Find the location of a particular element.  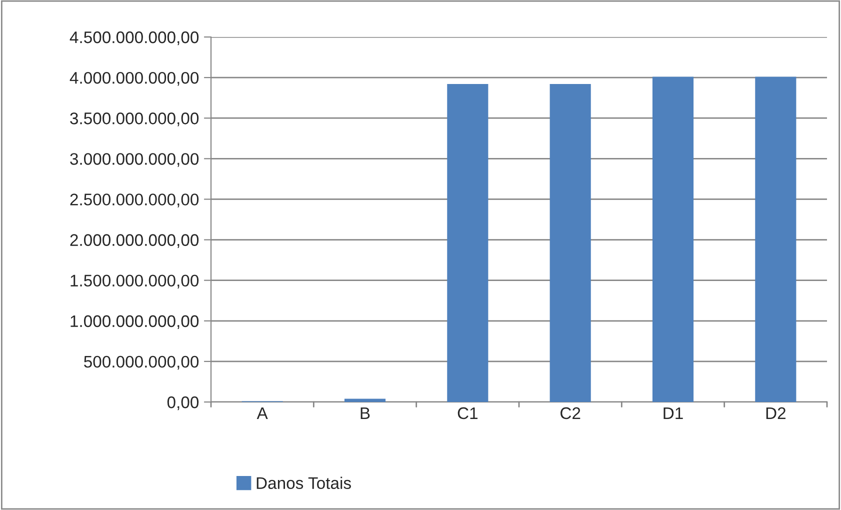

y-tick-label: 2.500.000.000,00 is located at coordinates (134, 201).